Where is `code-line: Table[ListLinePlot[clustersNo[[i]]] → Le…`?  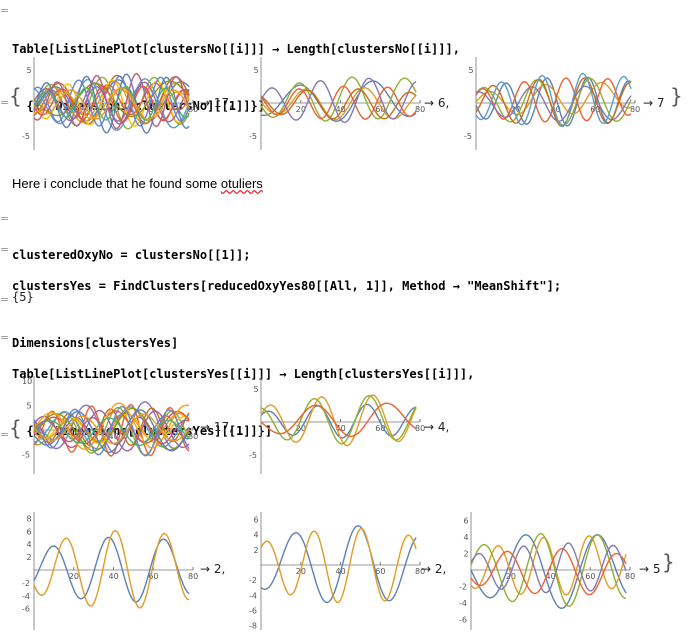 code-line: Table[ListLinePlot[clustersNo[[i]]] → Le… is located at coordinates (236, 49).